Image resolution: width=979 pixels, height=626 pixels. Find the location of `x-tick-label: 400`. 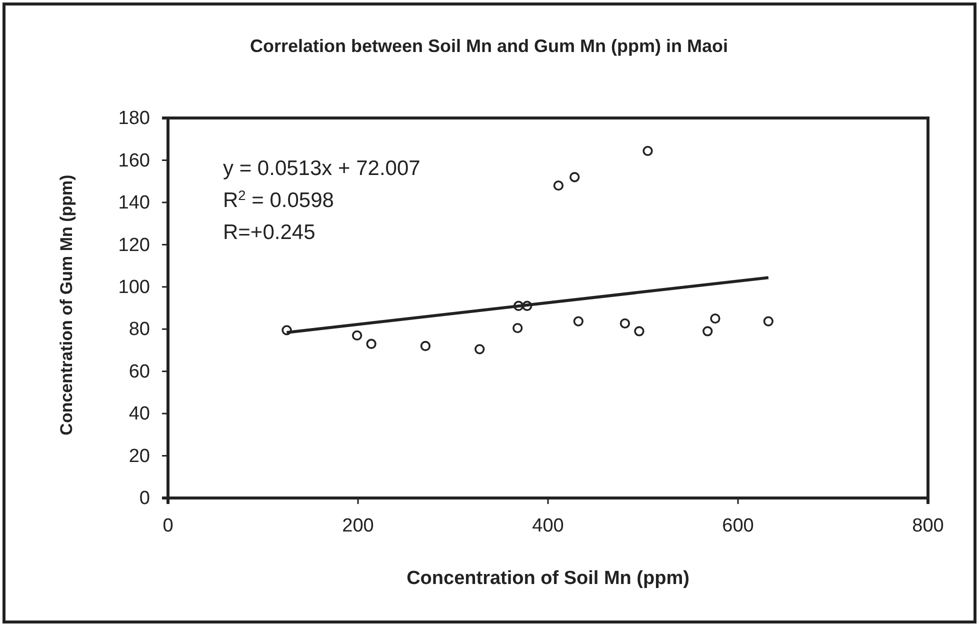

x-tick-label: 400 is located at coordinates (548, 525).